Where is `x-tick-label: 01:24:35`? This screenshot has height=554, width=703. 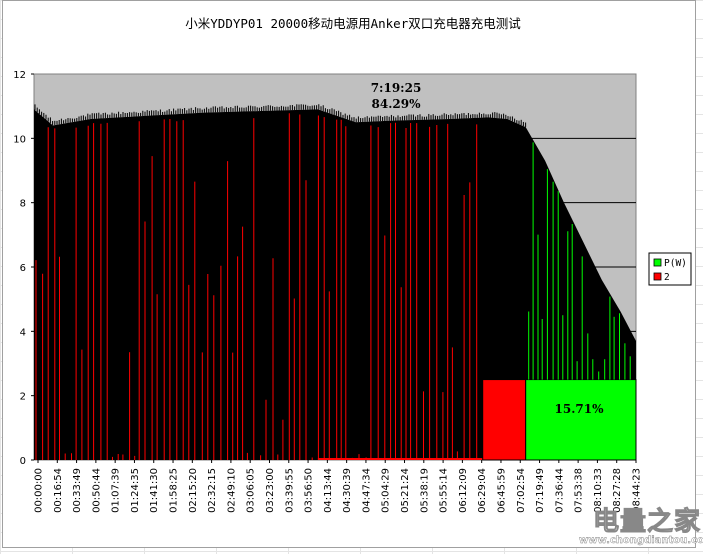
x-tick-label: 01:24:35 is located at coordinates (135, 490).